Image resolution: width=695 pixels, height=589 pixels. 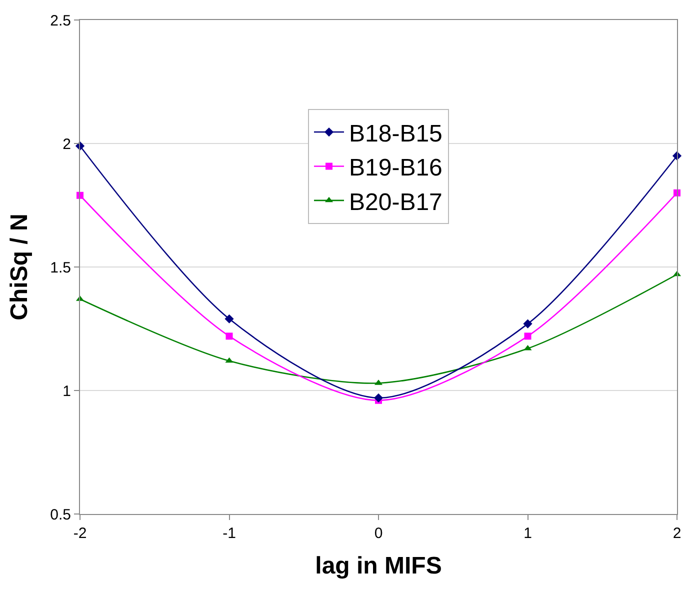 I want to click on y-tick-label: 1, so click(x=66, y=391).